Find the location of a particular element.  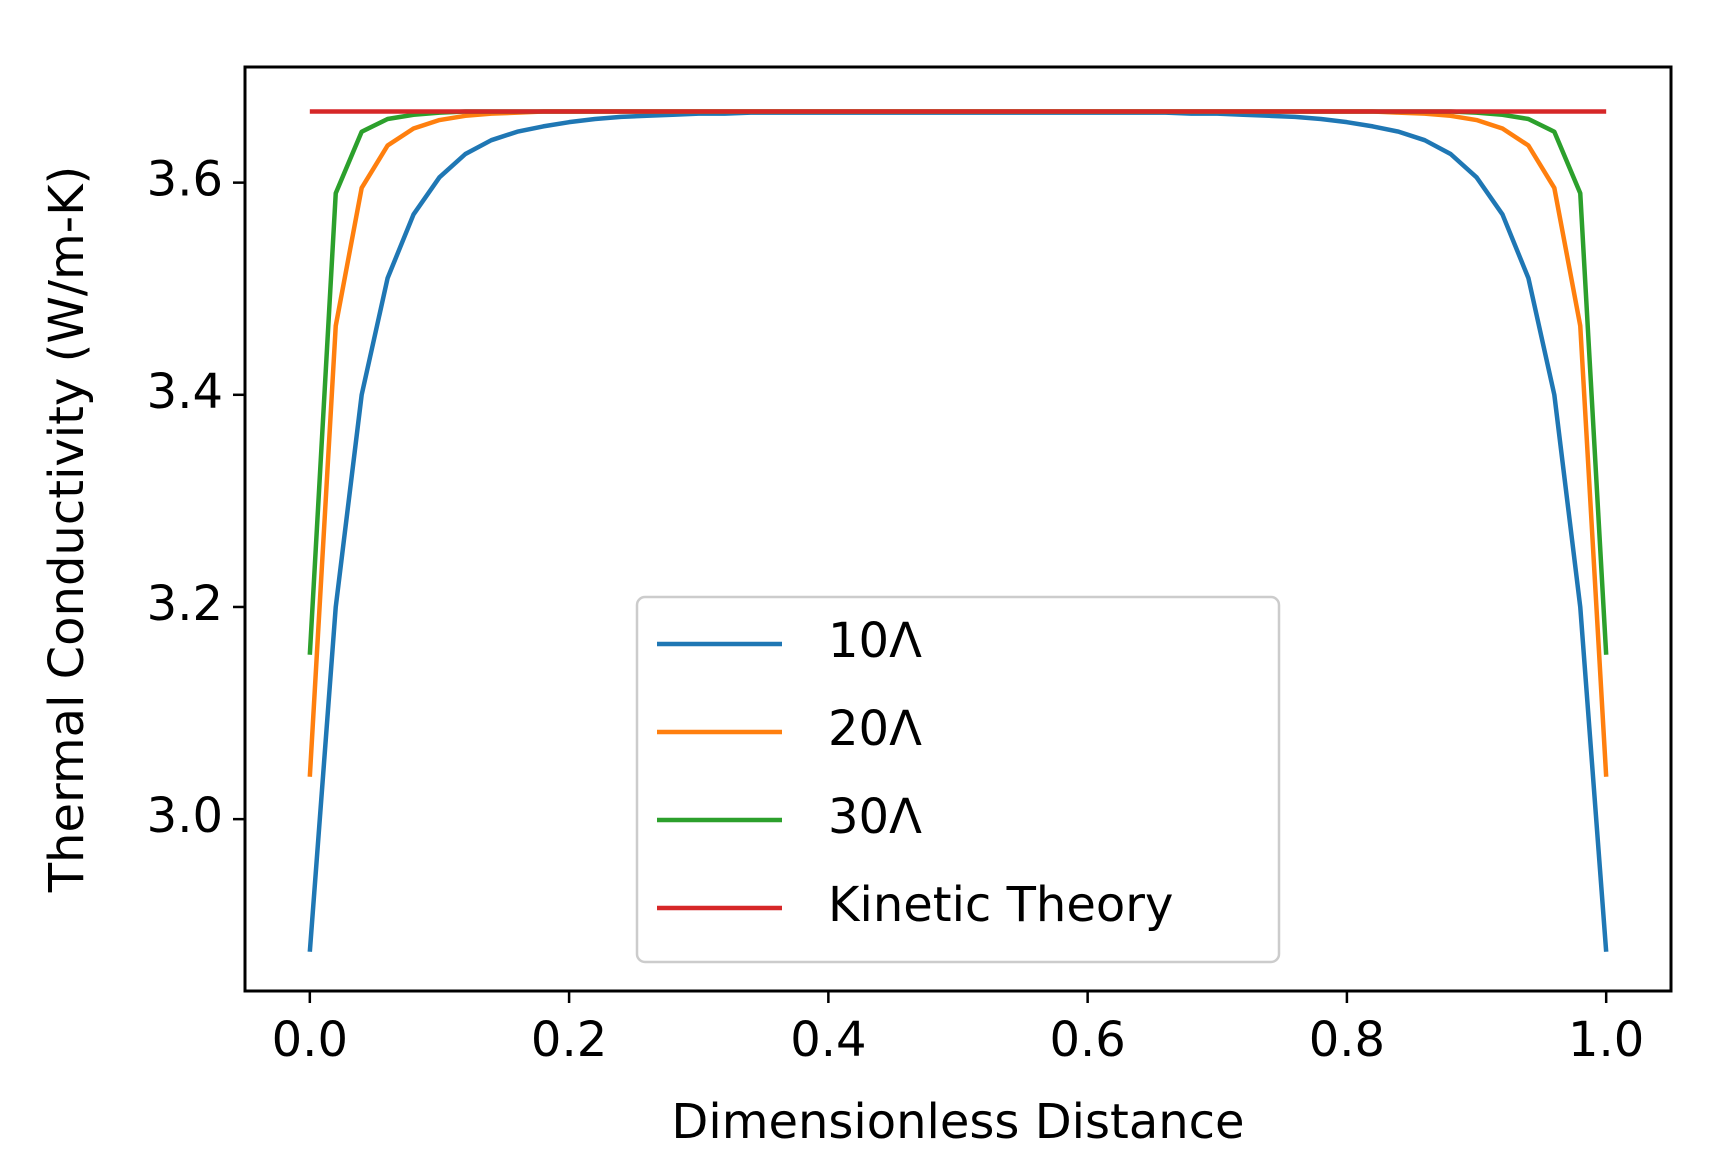

legend-label: Kinetic Theory is located at coordinates (1000, 905).